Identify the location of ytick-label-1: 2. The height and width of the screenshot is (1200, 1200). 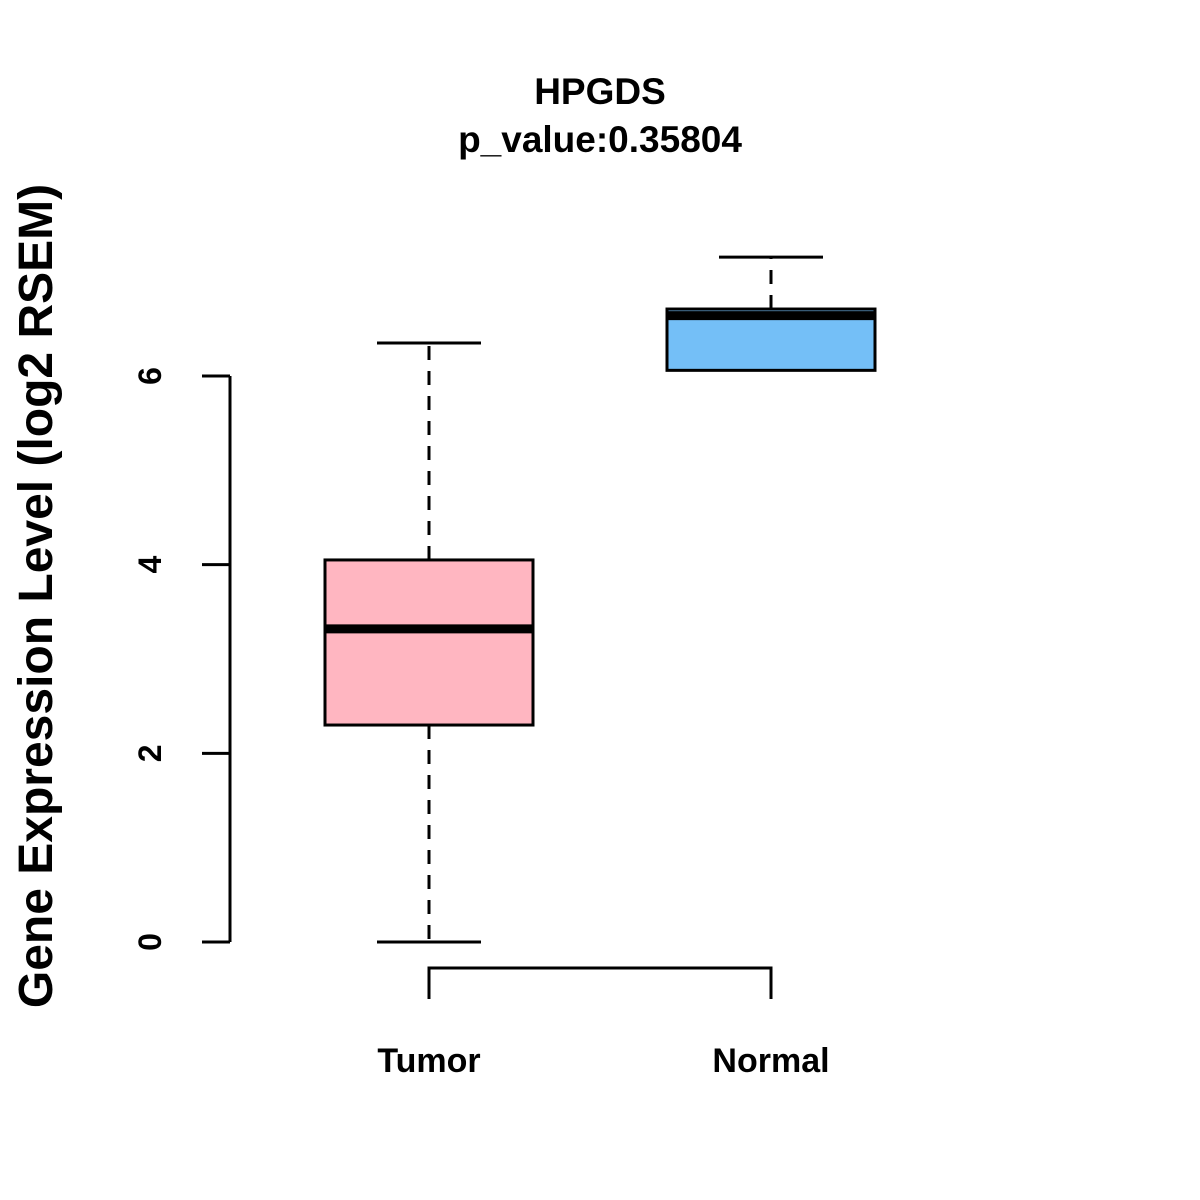
(150, 753).